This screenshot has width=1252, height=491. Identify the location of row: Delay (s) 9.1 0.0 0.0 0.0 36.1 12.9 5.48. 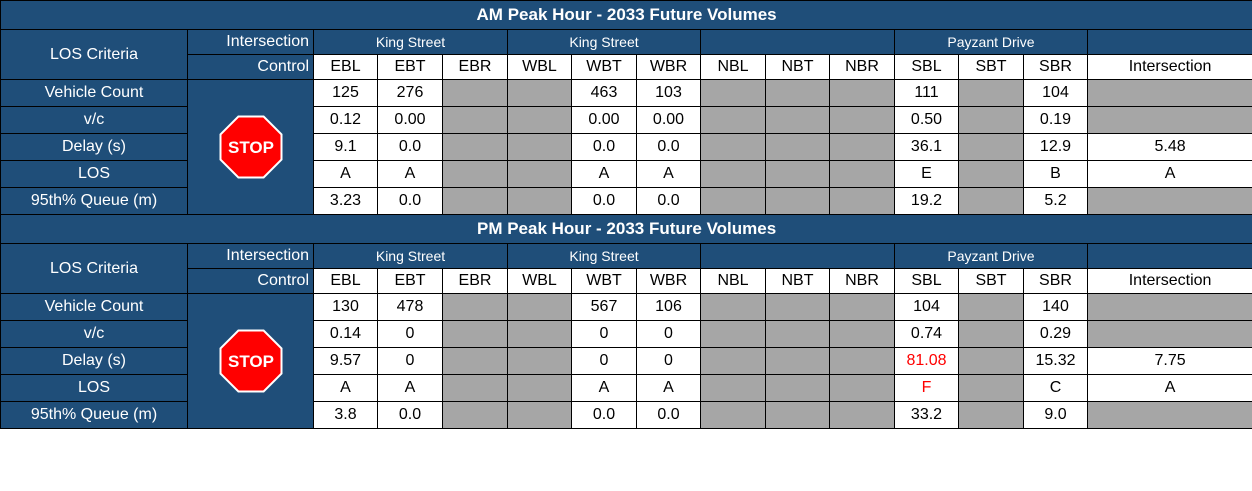
(626, 147).